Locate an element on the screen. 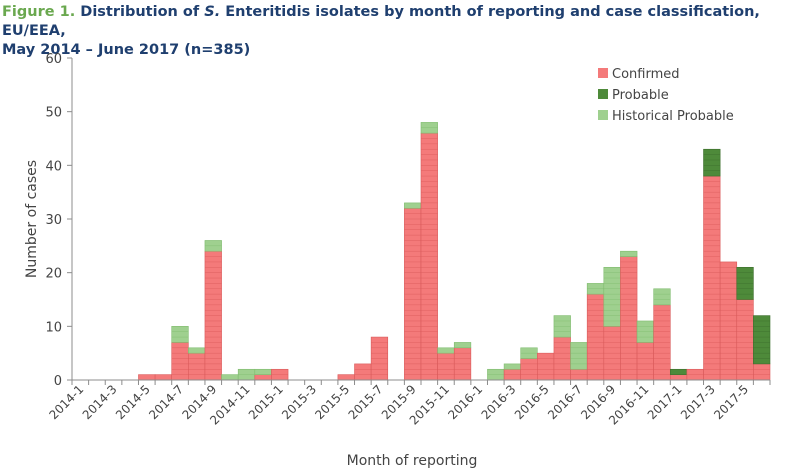 This screenshot has width=788, height=472. bar-2015-5-confirmed is located at coordinates (346, 377).